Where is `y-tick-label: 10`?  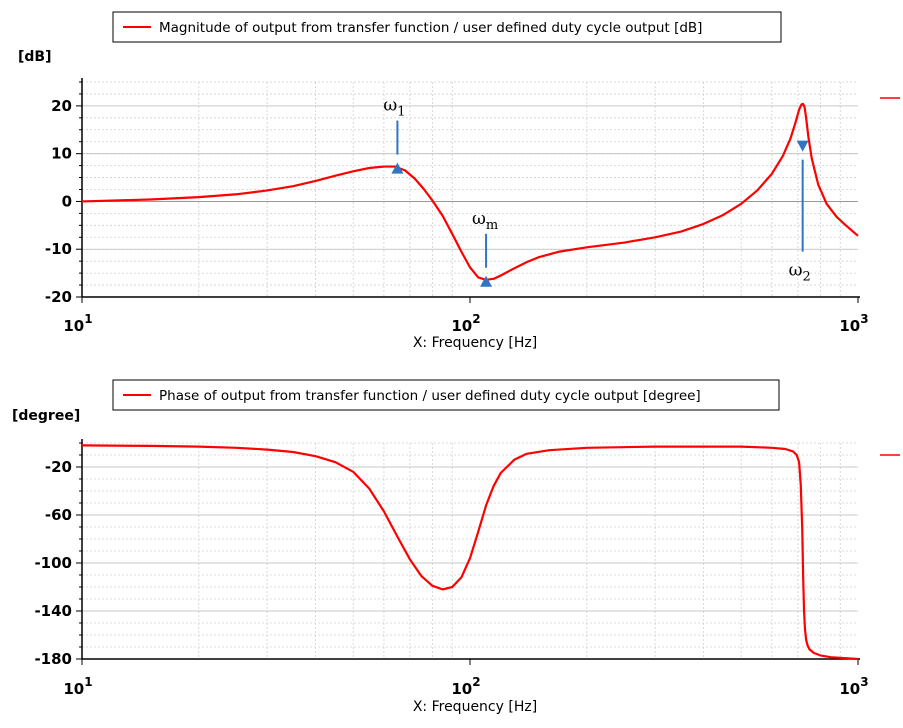
y-tick-label: 10 is located at coordinates (61, 154).